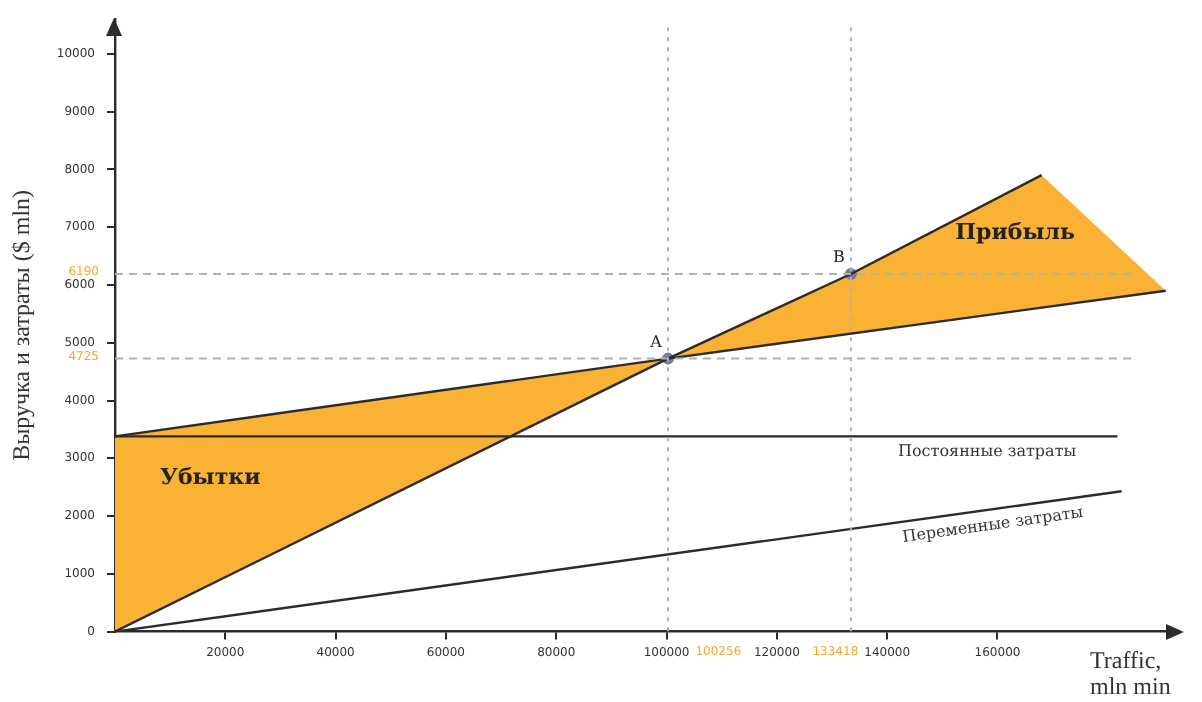 Image resolution: width=1202 pixels, height=702 pixels. What do you see at coordinates (210, 477) in the screenshot?
I see `annotation: Убытки` at bounding box center [210, 477].